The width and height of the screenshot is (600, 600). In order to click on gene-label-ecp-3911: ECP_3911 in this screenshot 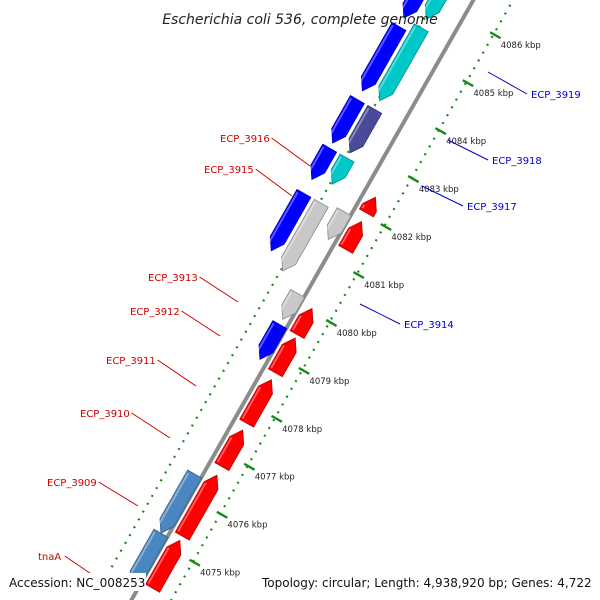, I will do `click(151, 371)`.